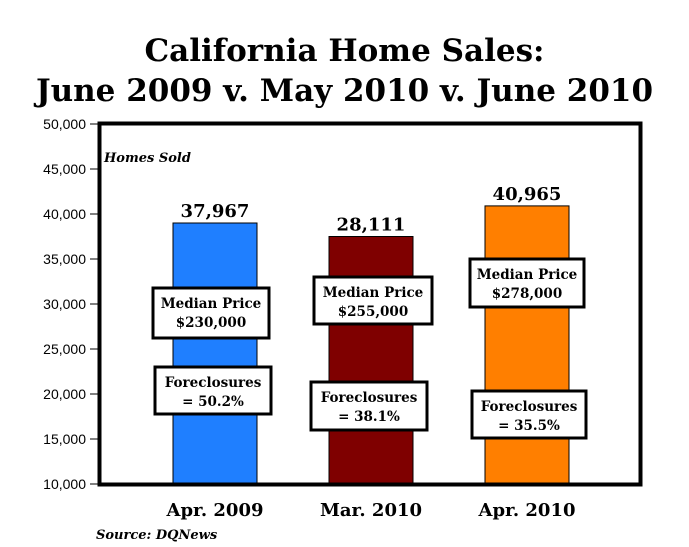  I want to click on median-price-box-value: $255,000, so click(373, 312).